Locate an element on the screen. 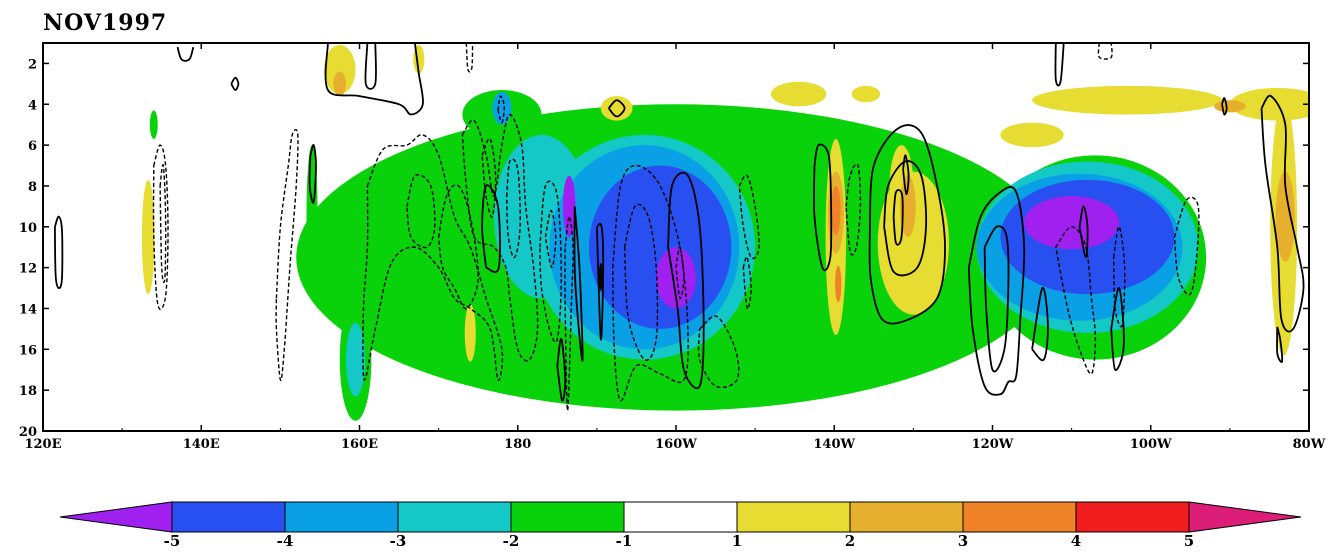  y-tick-label: 4 is located at coordinates (32, 105).